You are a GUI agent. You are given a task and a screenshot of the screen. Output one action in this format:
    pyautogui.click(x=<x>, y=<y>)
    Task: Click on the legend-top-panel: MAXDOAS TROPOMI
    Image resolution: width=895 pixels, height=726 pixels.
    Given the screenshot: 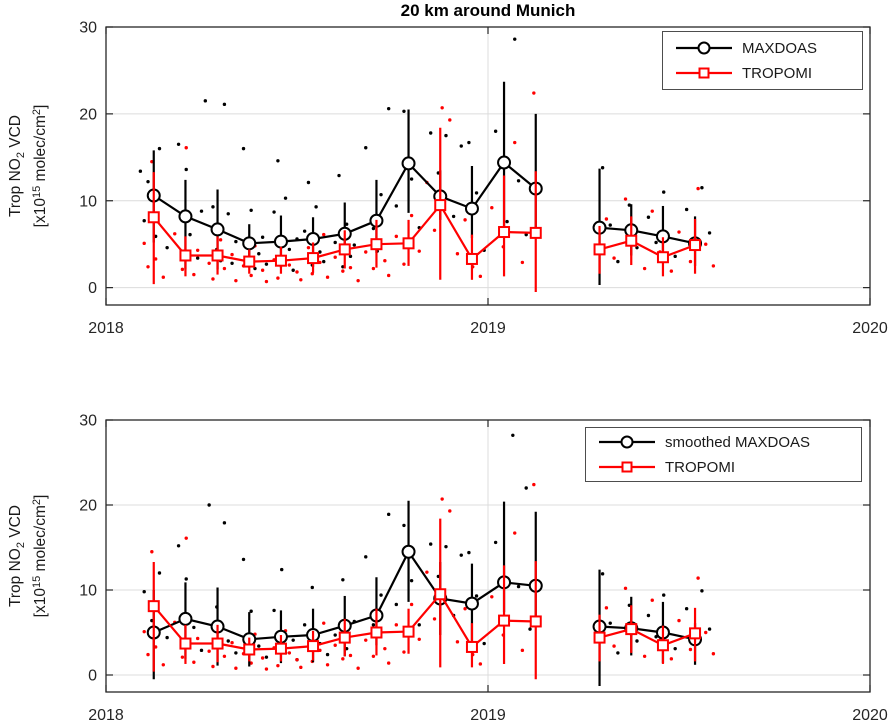 What is the action you would take?
    pyautogui.click(x=762, y=60)
    